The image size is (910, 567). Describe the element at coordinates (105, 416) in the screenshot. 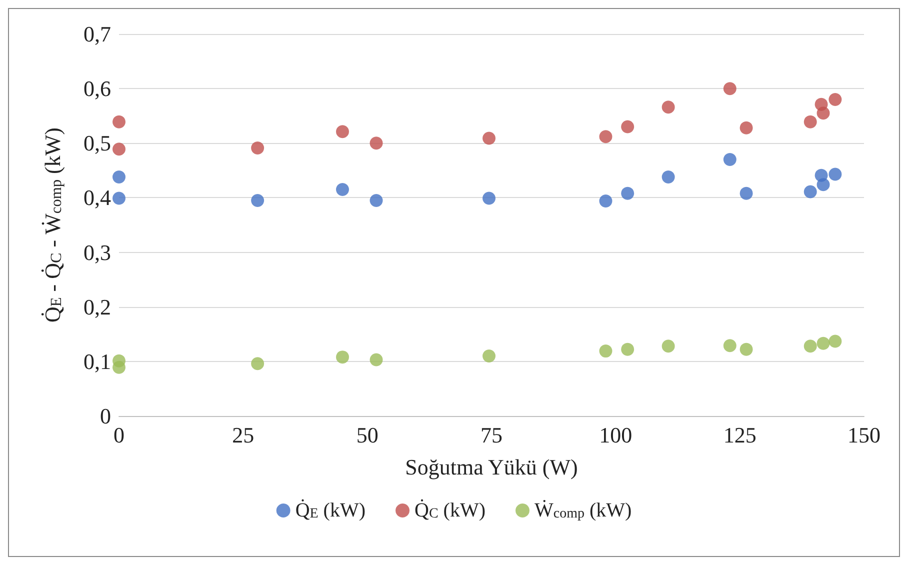

I see `y-tick-label: 0` at that location.